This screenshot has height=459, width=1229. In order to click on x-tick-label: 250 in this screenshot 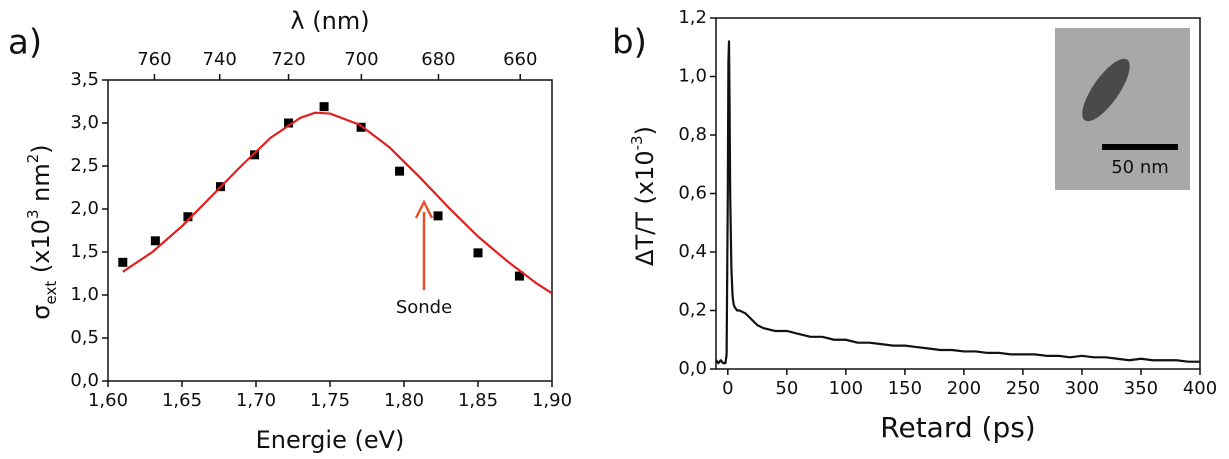, I will do `click(1023, 388)`.